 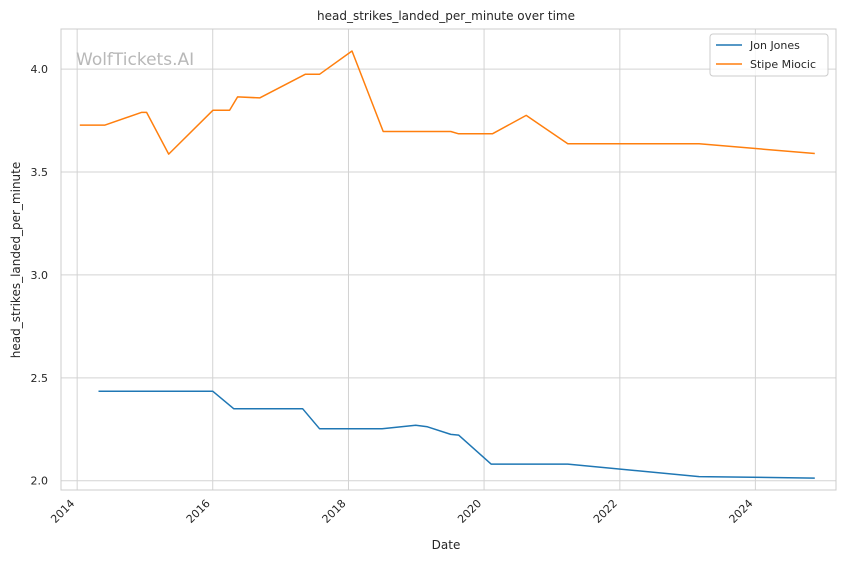 What do you see at coordinates (446, 545) in the screenshot?
I see `x-axis-title: Date` at bounding box center [446, 545].